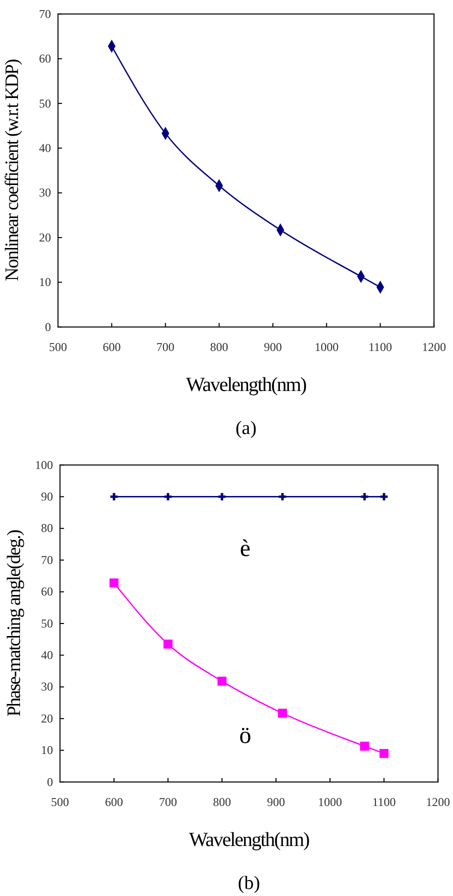 The height and width of the screenshot is (896, 453). I want to click on text: (b), so click(249, 883).